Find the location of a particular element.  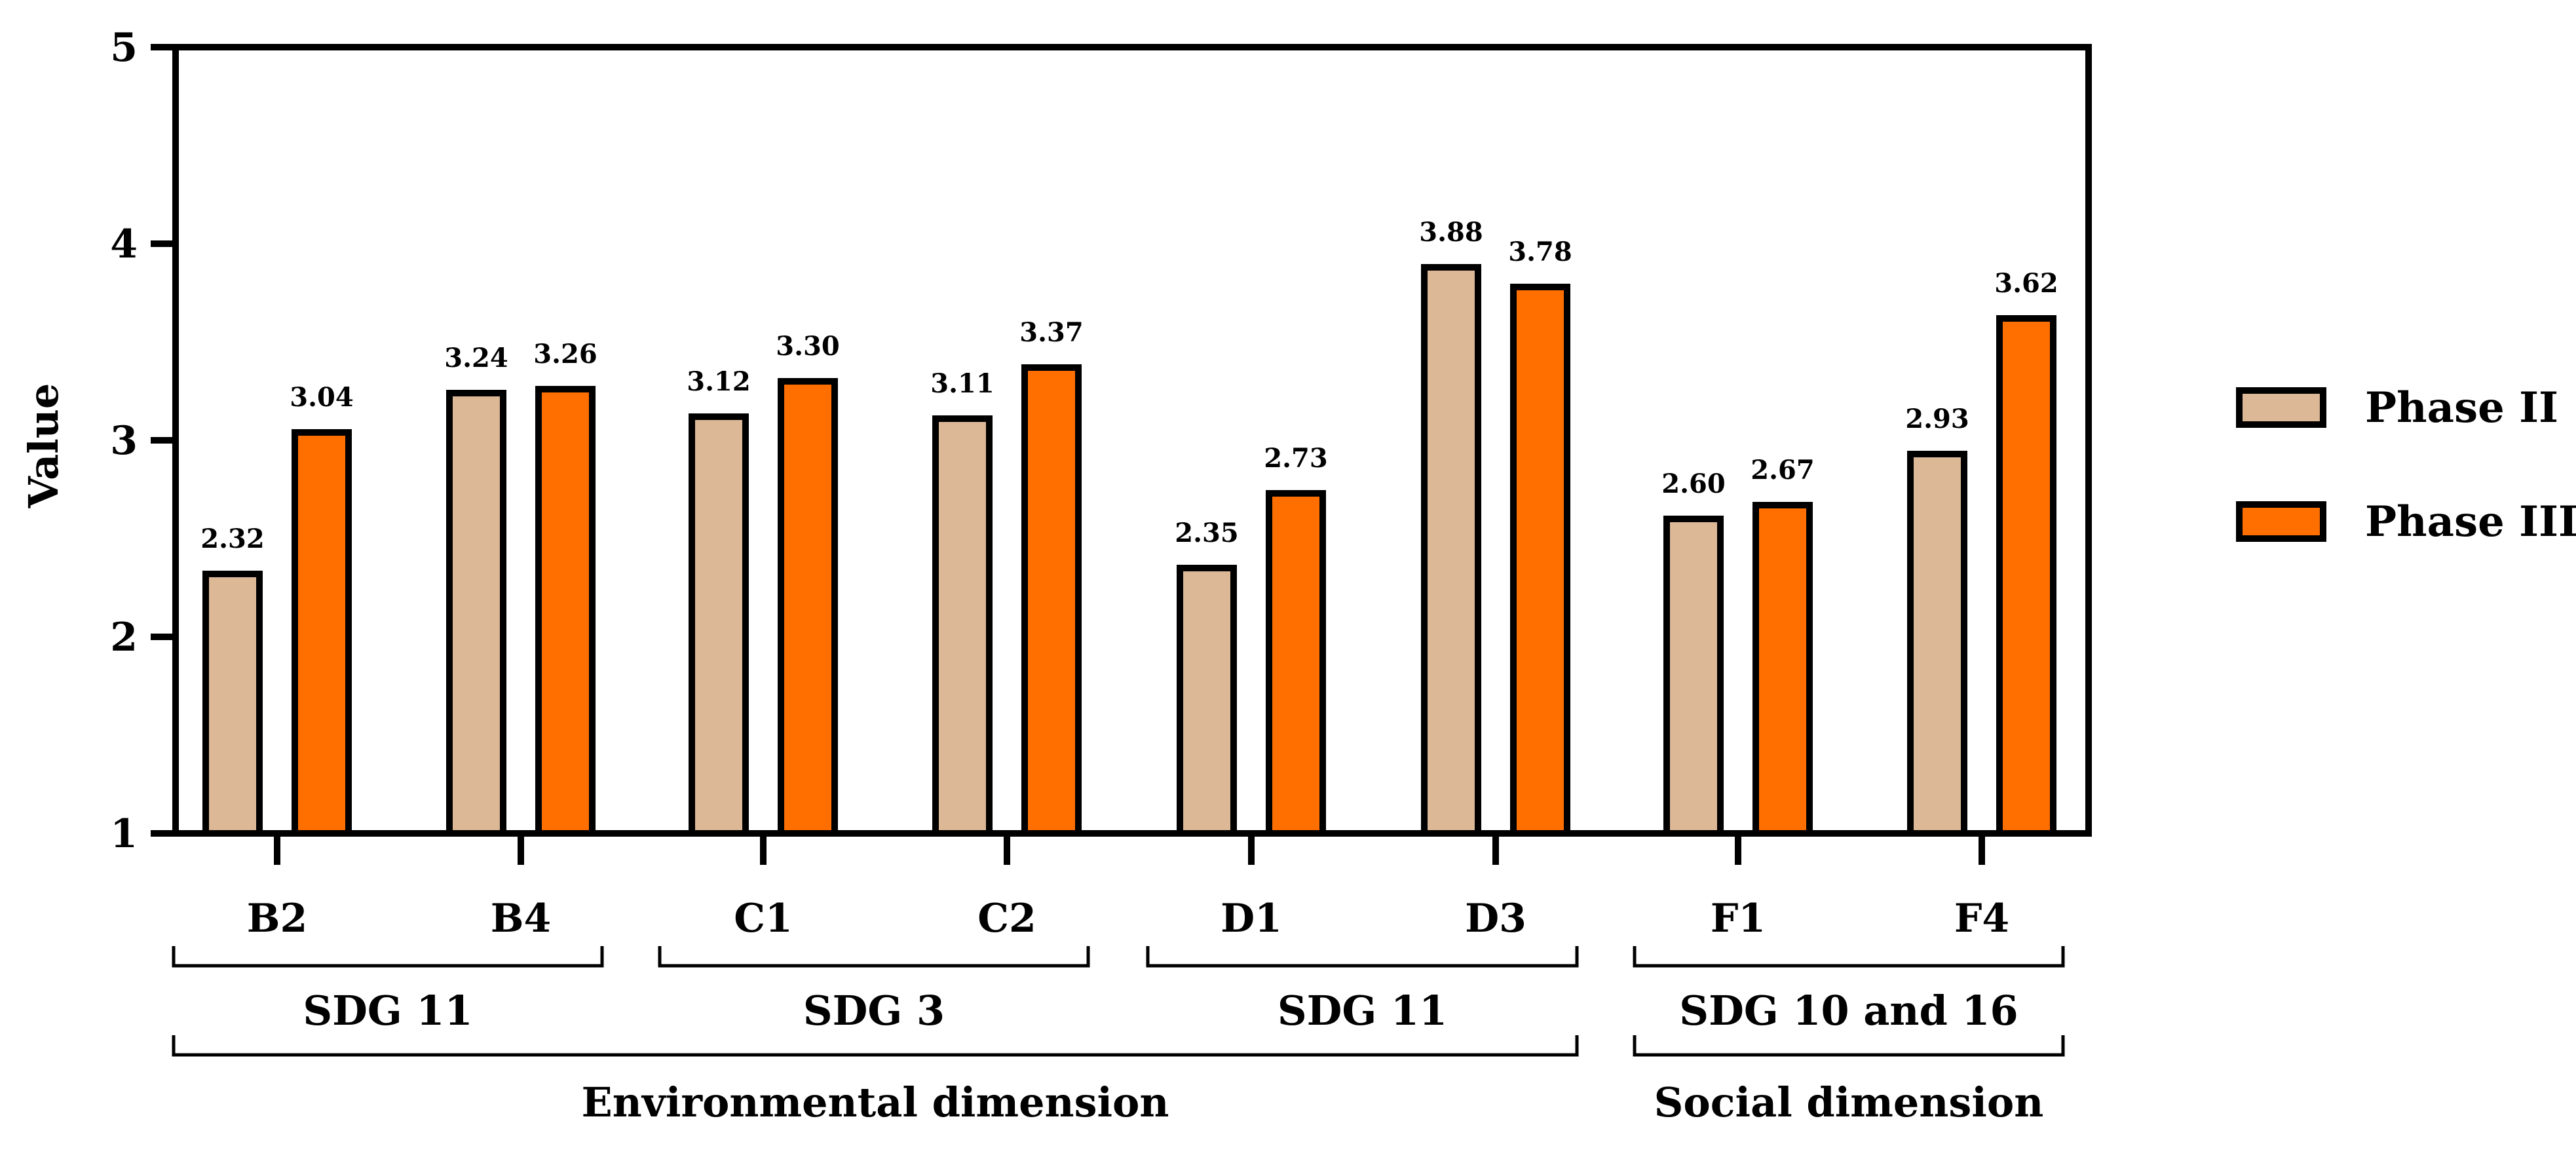

legend-swatch-phase-ii is located at coordinates (2281, 408).